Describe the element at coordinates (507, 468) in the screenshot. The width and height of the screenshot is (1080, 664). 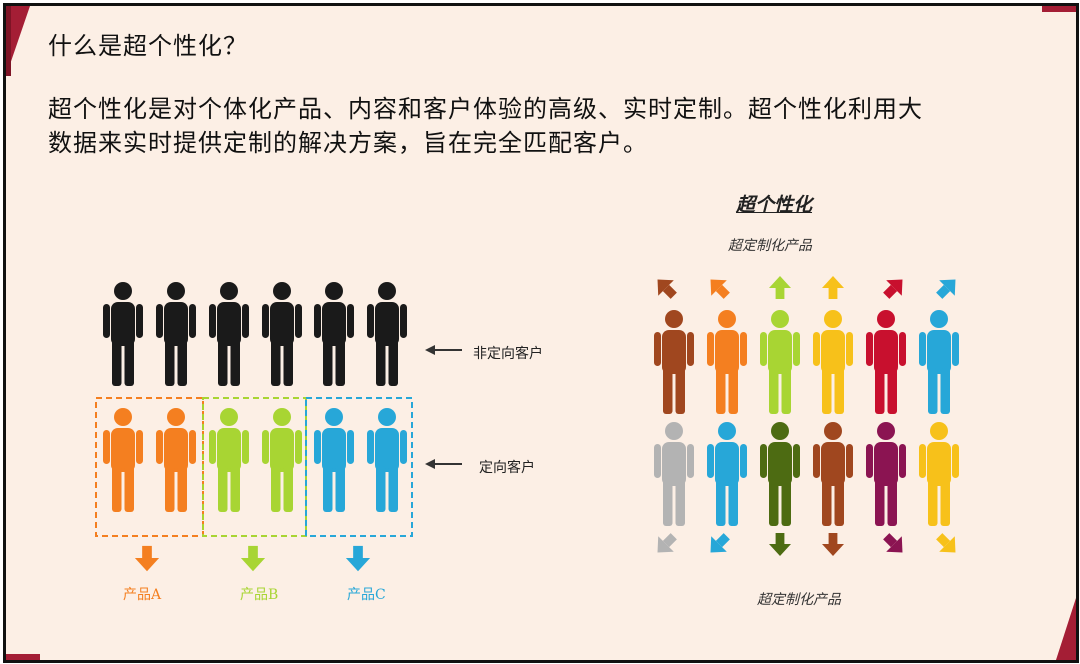
I see `label-targeted-customers: 定向客户` at that location.